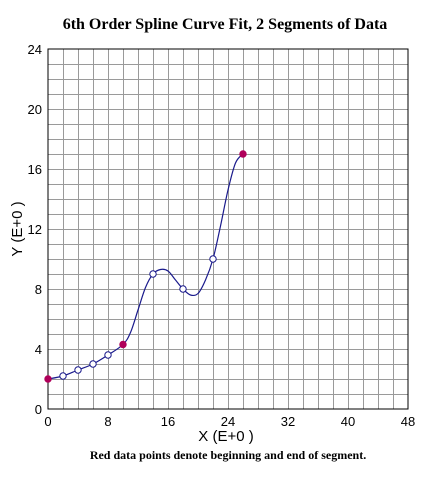  What do you see at coordinates (35, 169) in the screenshot?
I see `y-tick-label: 16` at bounding box center [35, 169].